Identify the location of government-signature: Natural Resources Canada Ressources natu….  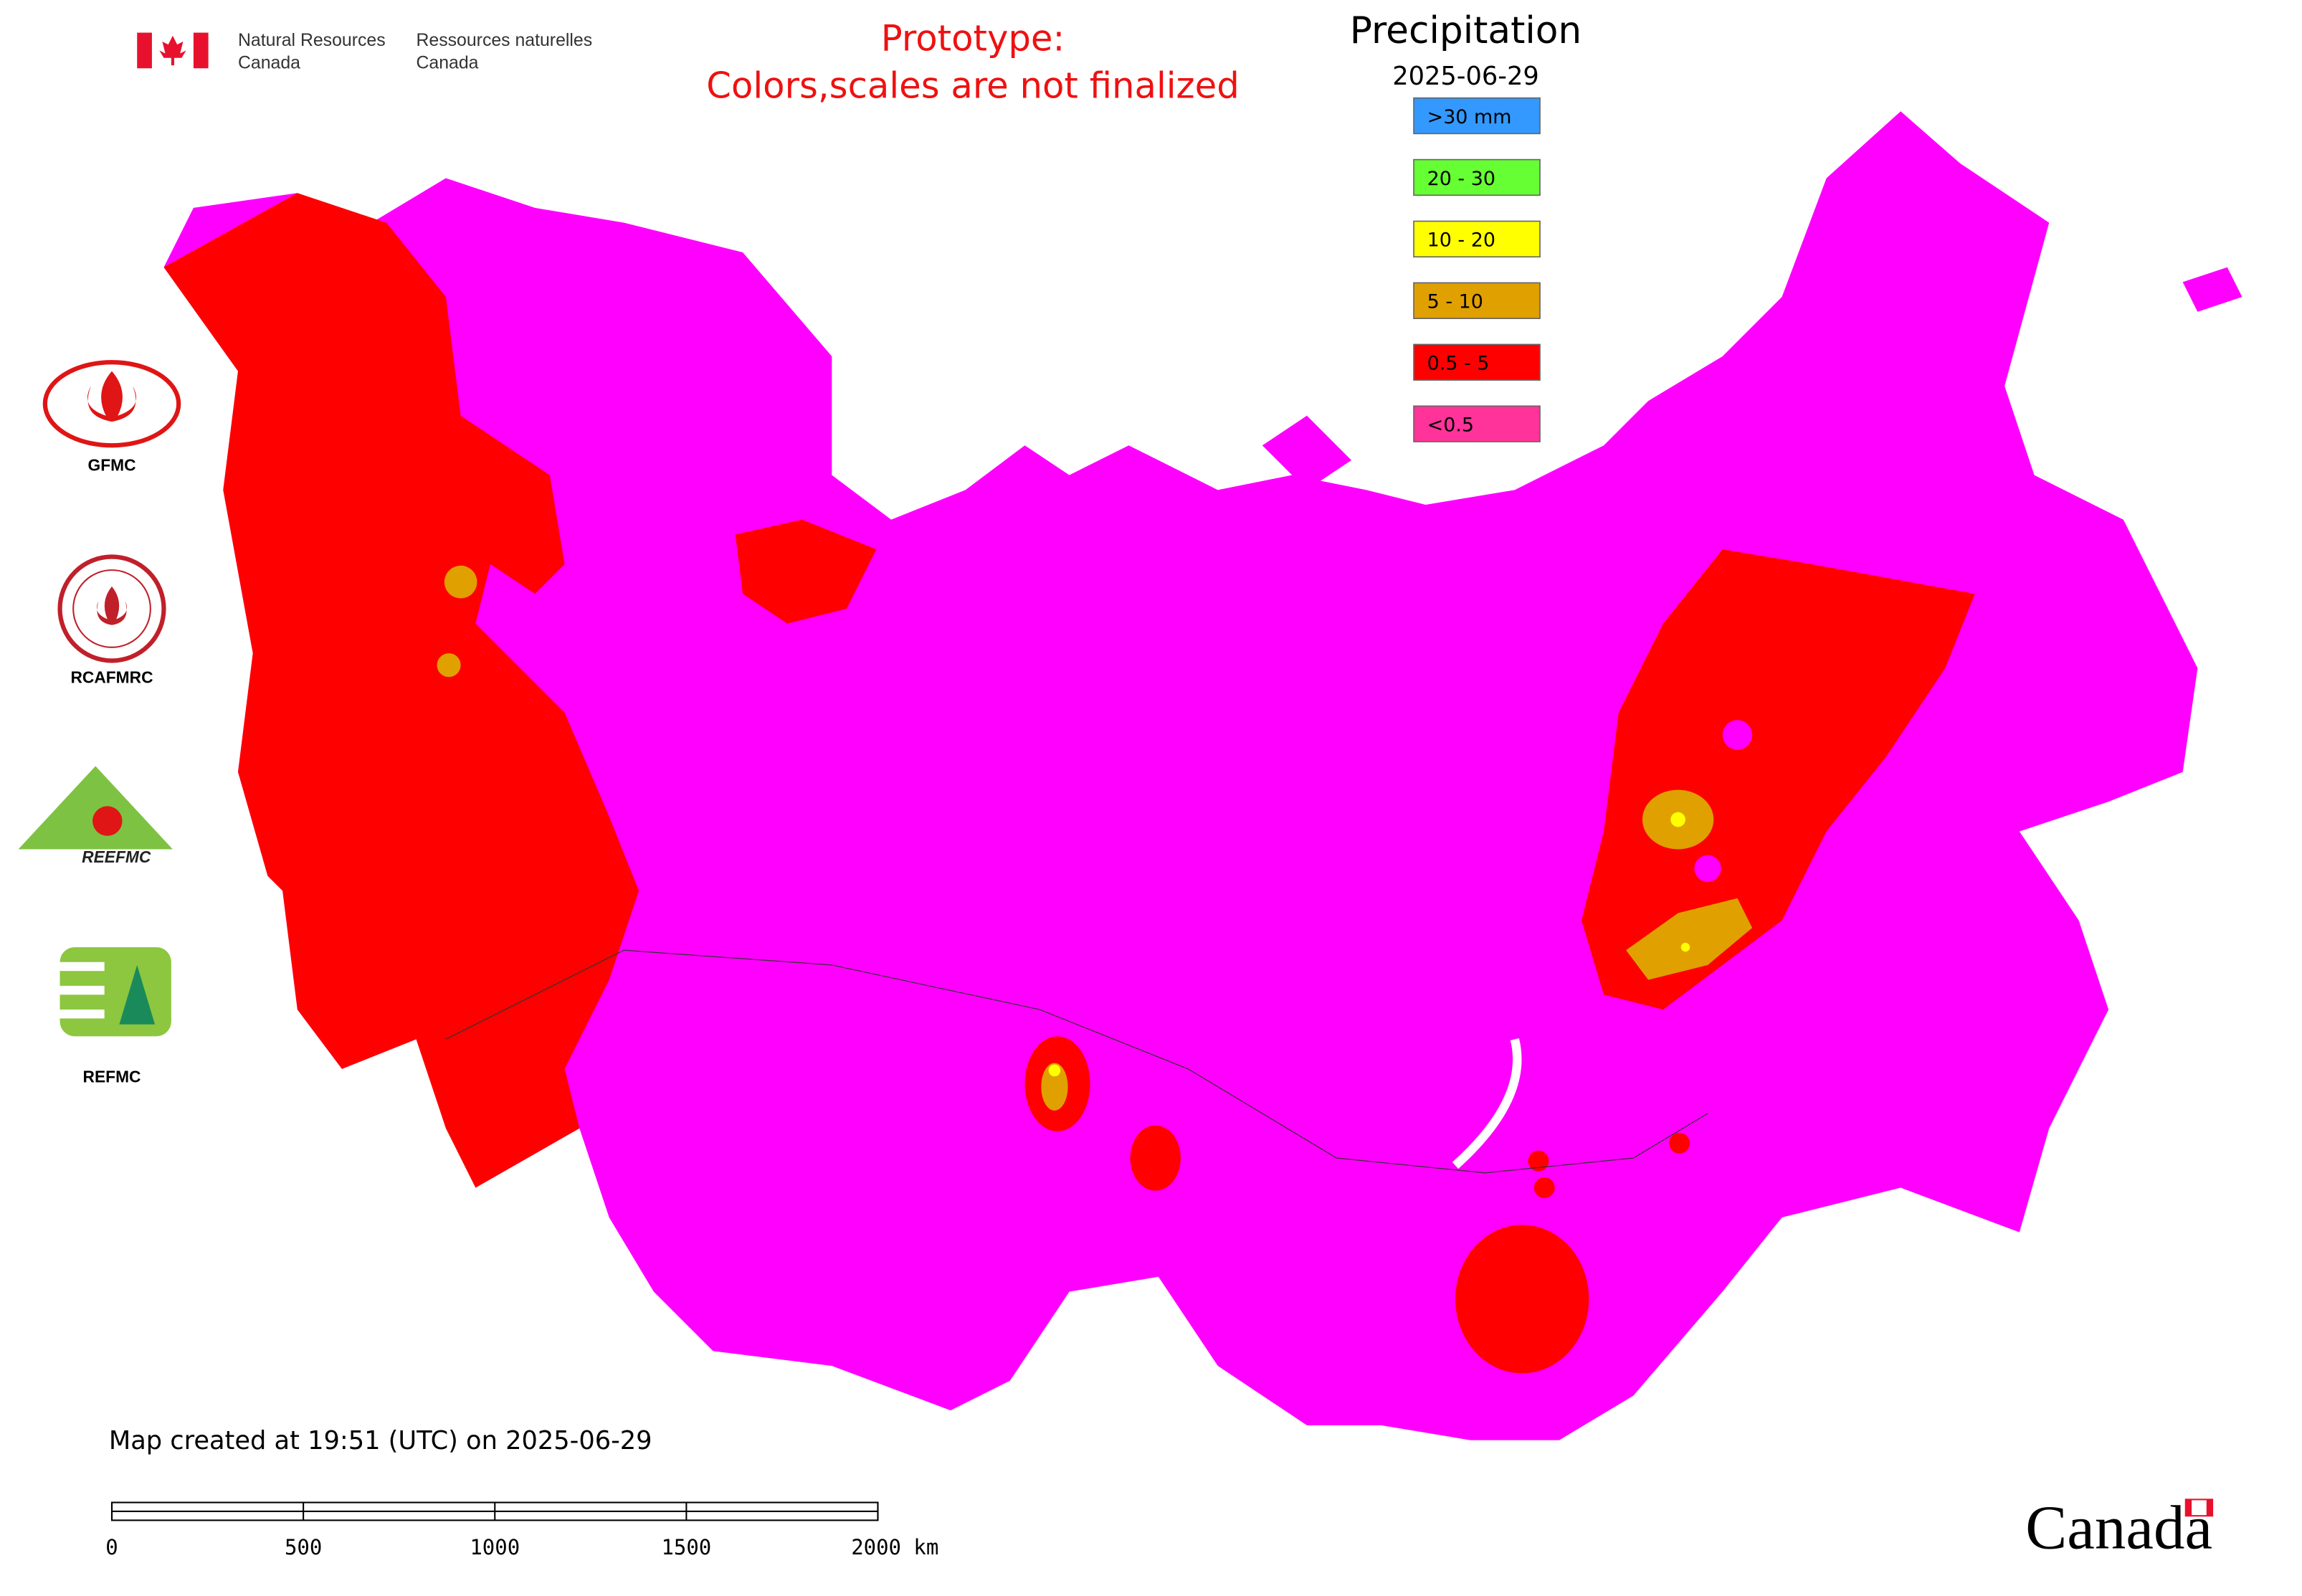
(365, 51).